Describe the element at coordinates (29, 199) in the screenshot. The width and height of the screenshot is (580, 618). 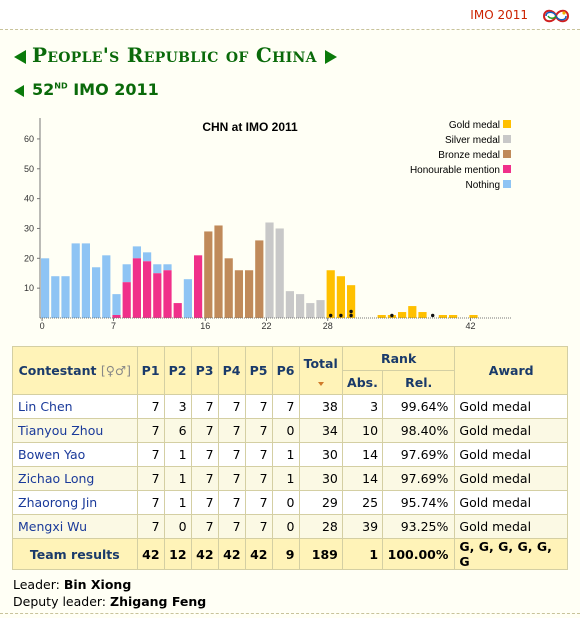
I see `y-tick-label: 40` at that location.